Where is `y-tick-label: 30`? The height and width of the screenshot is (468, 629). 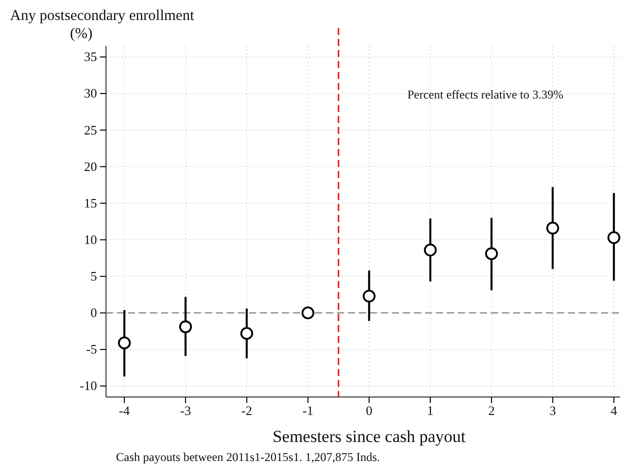 y-tick-label: 30 is located at coordinates (90, 93).